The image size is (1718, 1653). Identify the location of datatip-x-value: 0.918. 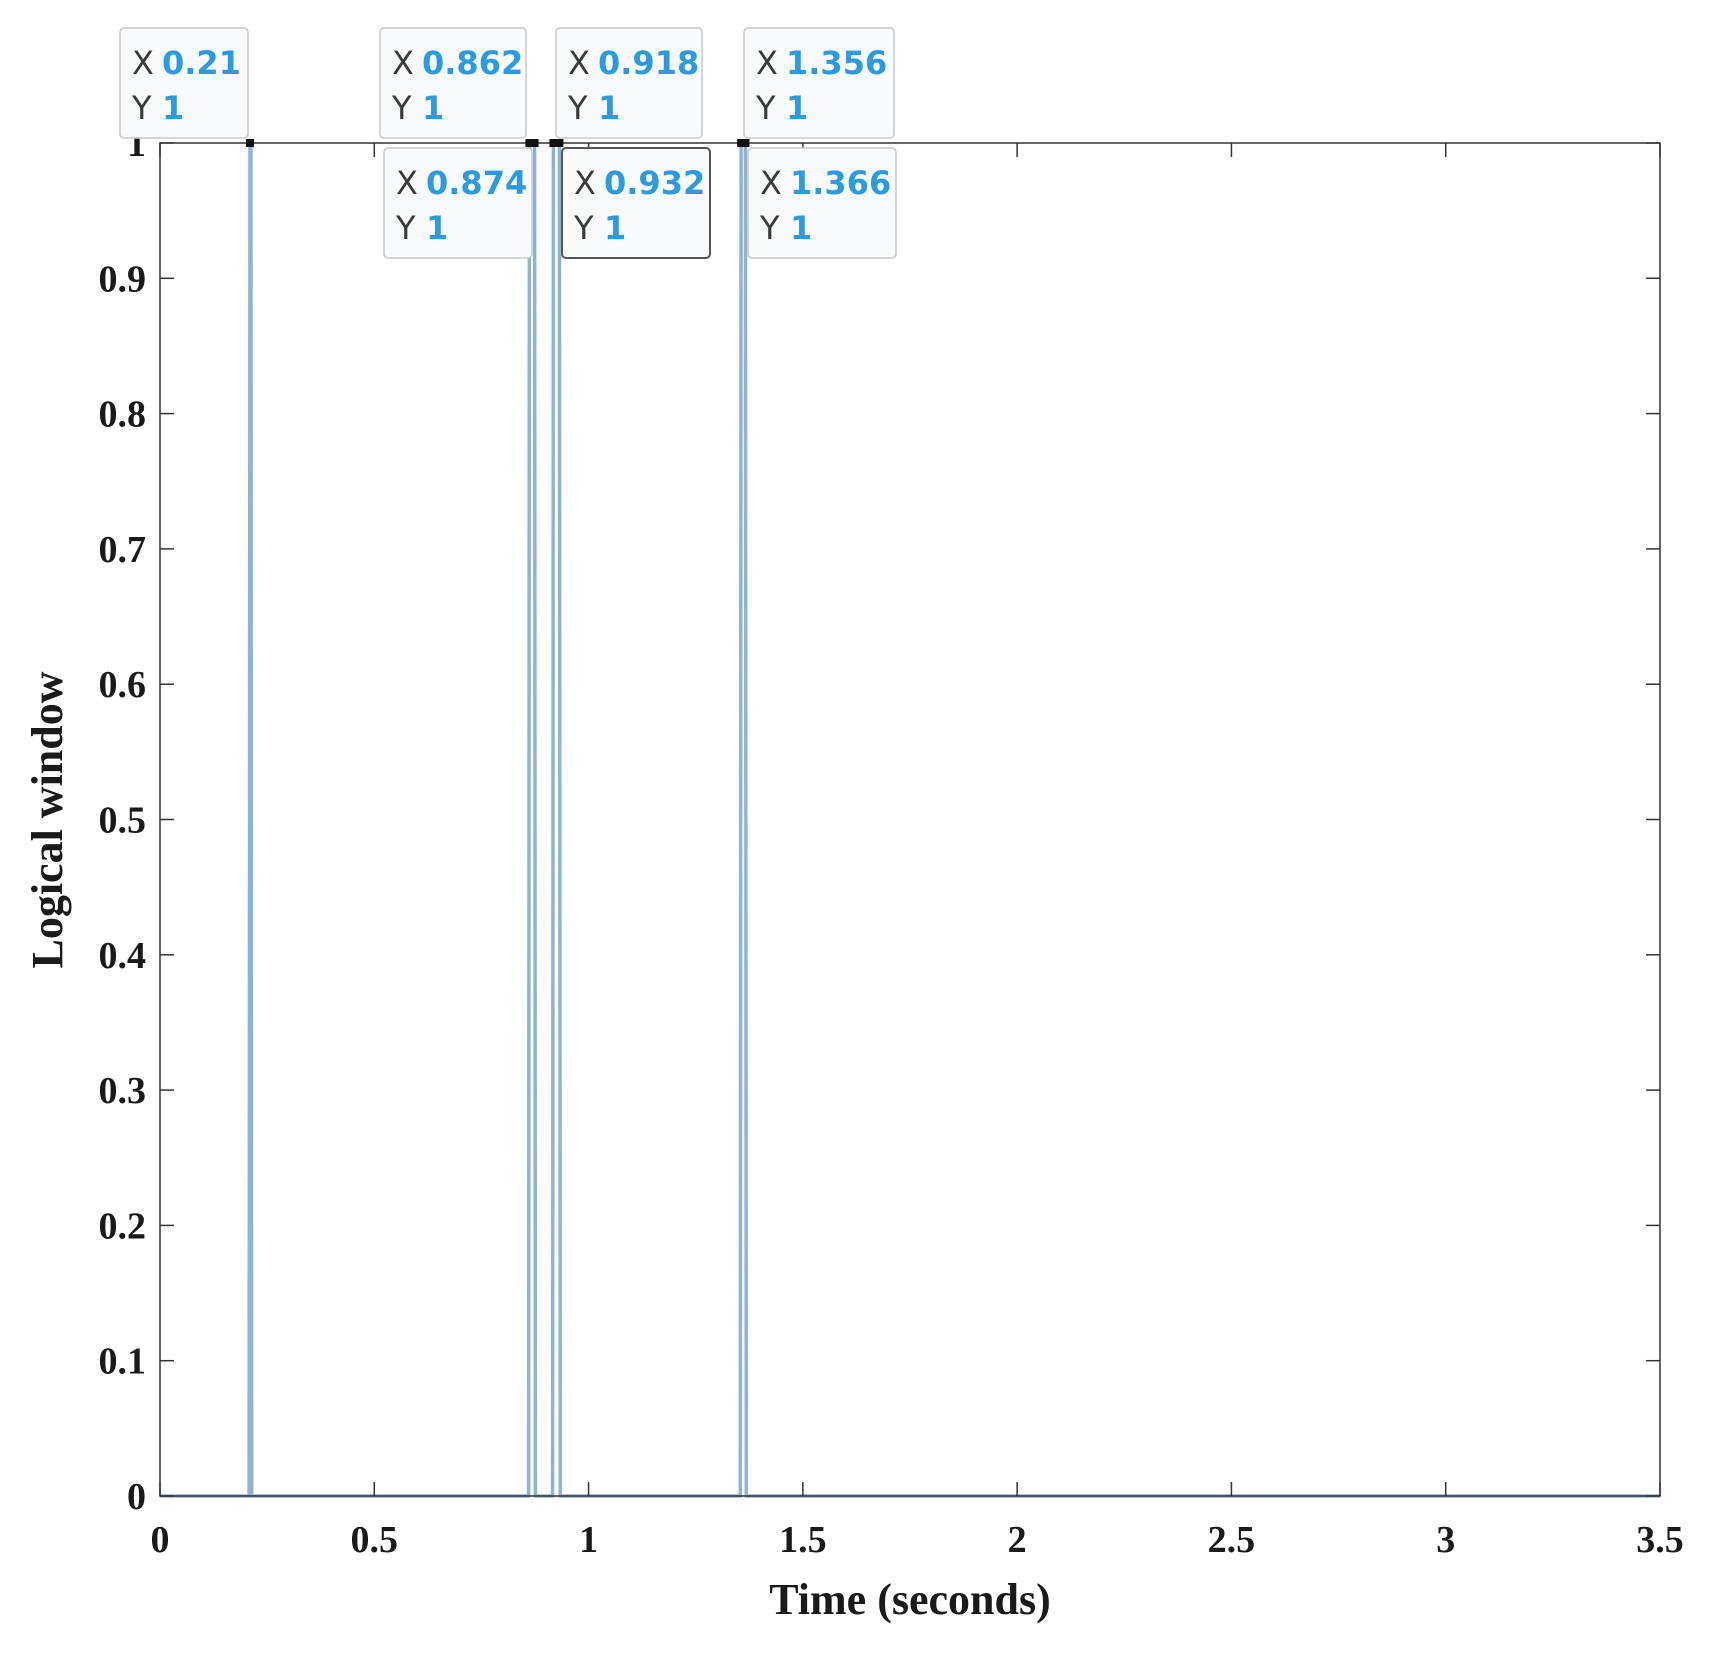
(648, 63).